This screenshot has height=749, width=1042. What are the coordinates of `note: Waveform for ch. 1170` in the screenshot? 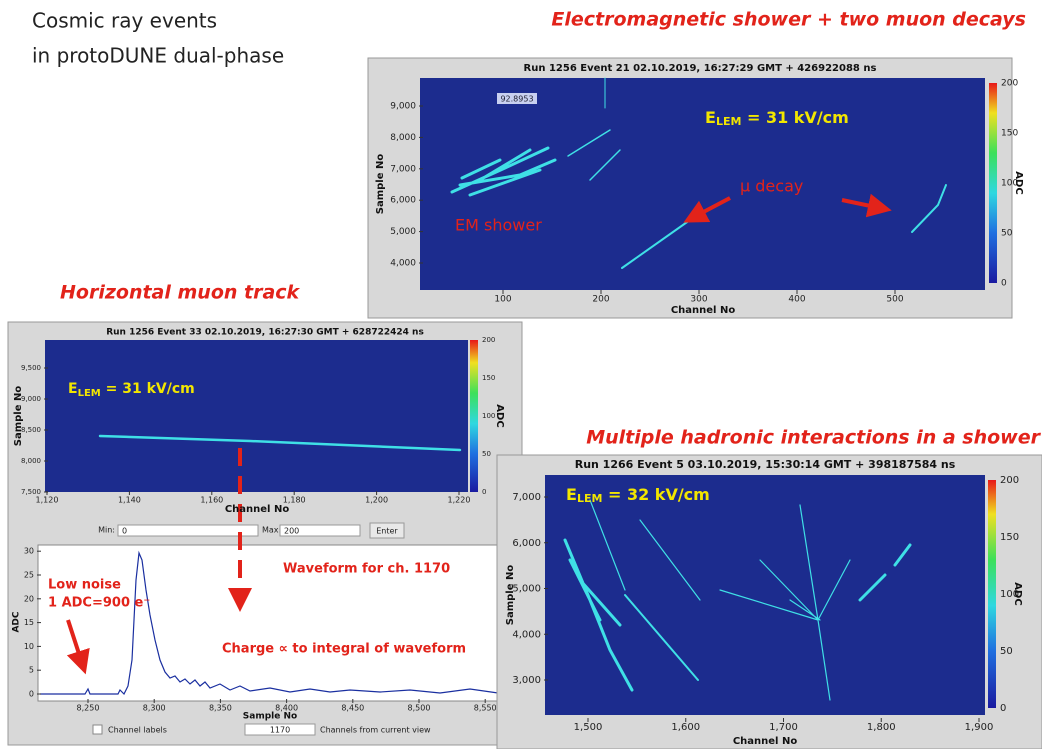 It's located at (366, 569).